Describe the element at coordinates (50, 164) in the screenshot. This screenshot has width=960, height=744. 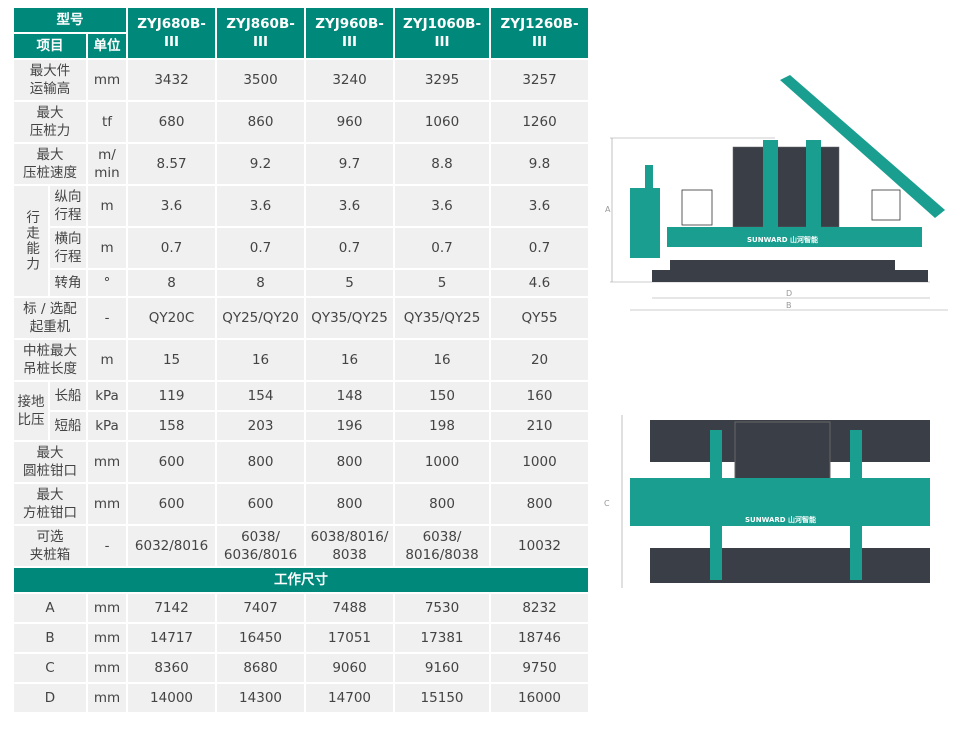
I see `row-label: 最大 压桩速度` at that location.